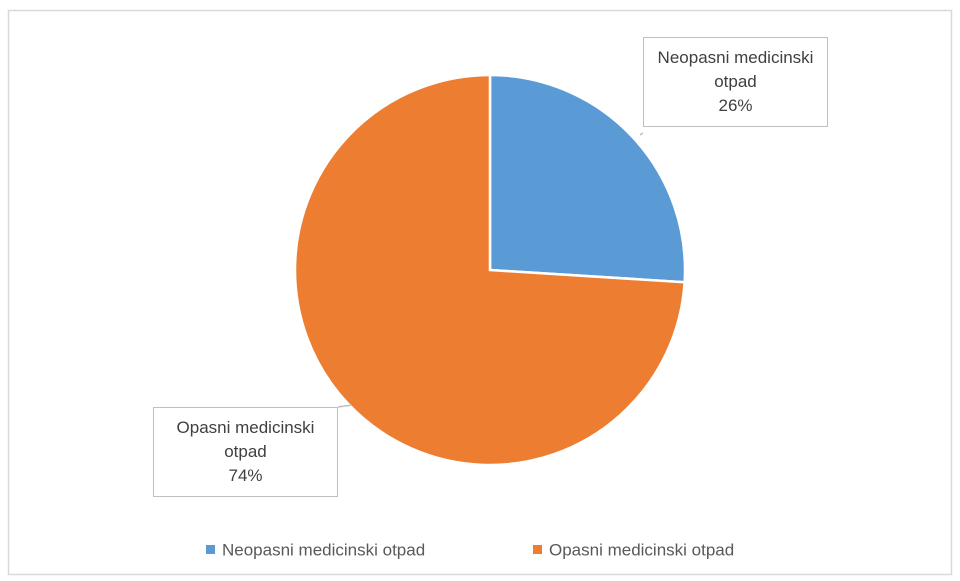 This screenshot has height=581, width=960. What do you see at coordinates (245, 439) in the screenshot?
I see `data-label-category: Opasni medicinski otpad` at bounding box center [245, 439].